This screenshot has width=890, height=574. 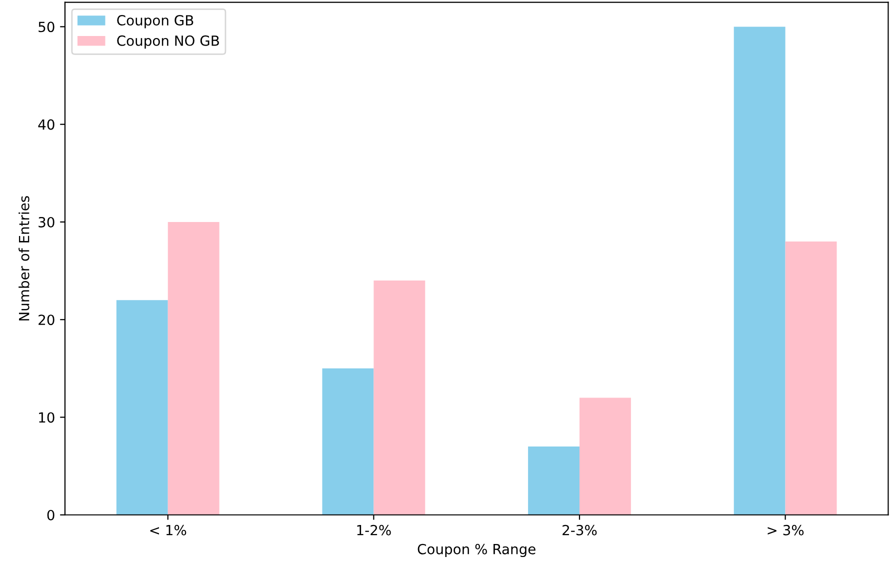 What do you see at coordinates (168, 530) in the screenshot?
I see `x-tick-label: < 1%` at bounding box center [168, 530].